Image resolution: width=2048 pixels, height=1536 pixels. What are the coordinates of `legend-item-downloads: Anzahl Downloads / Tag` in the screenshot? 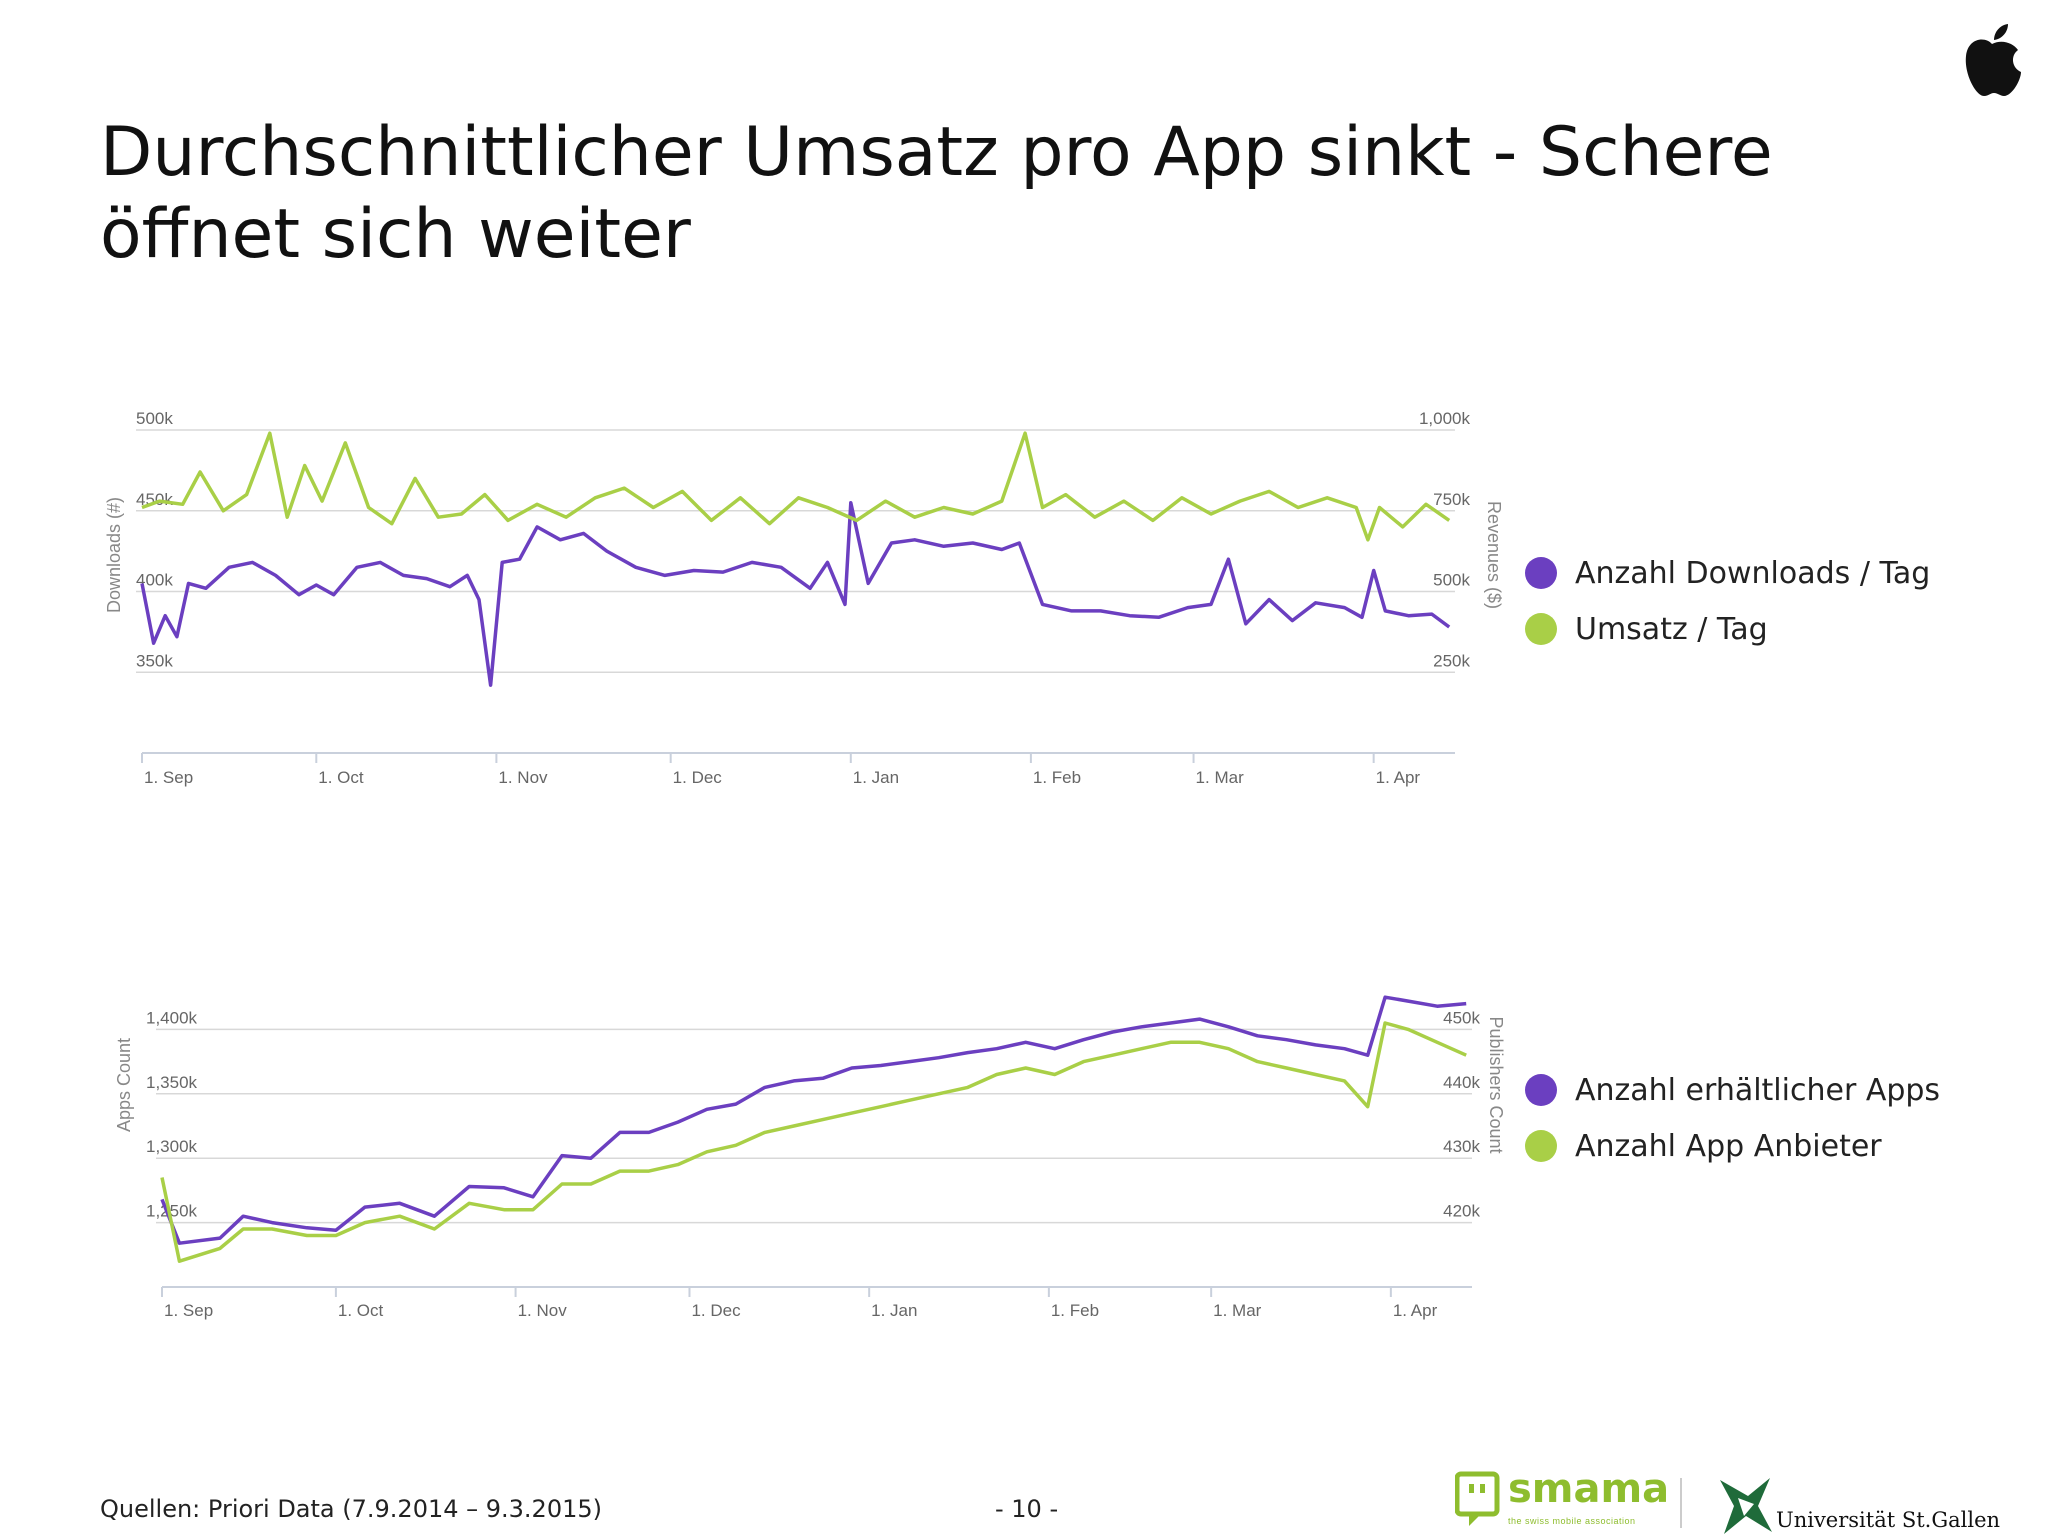 It's located at (1727, 573).